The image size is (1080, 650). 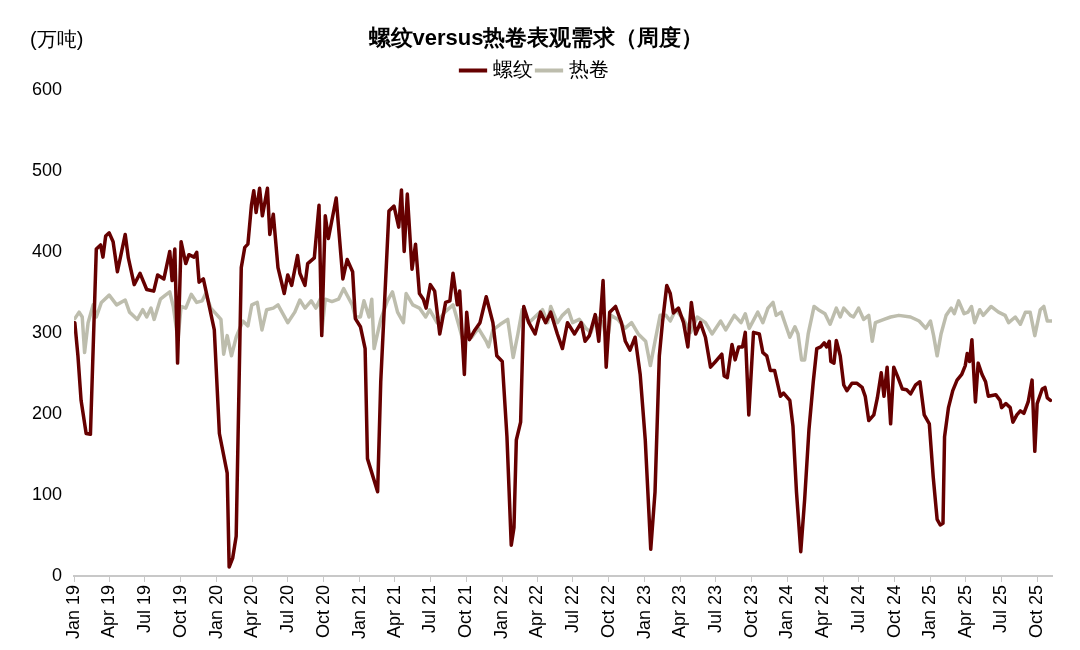 I want to click on y-tick-label: 300, so click(x=47, y=332).